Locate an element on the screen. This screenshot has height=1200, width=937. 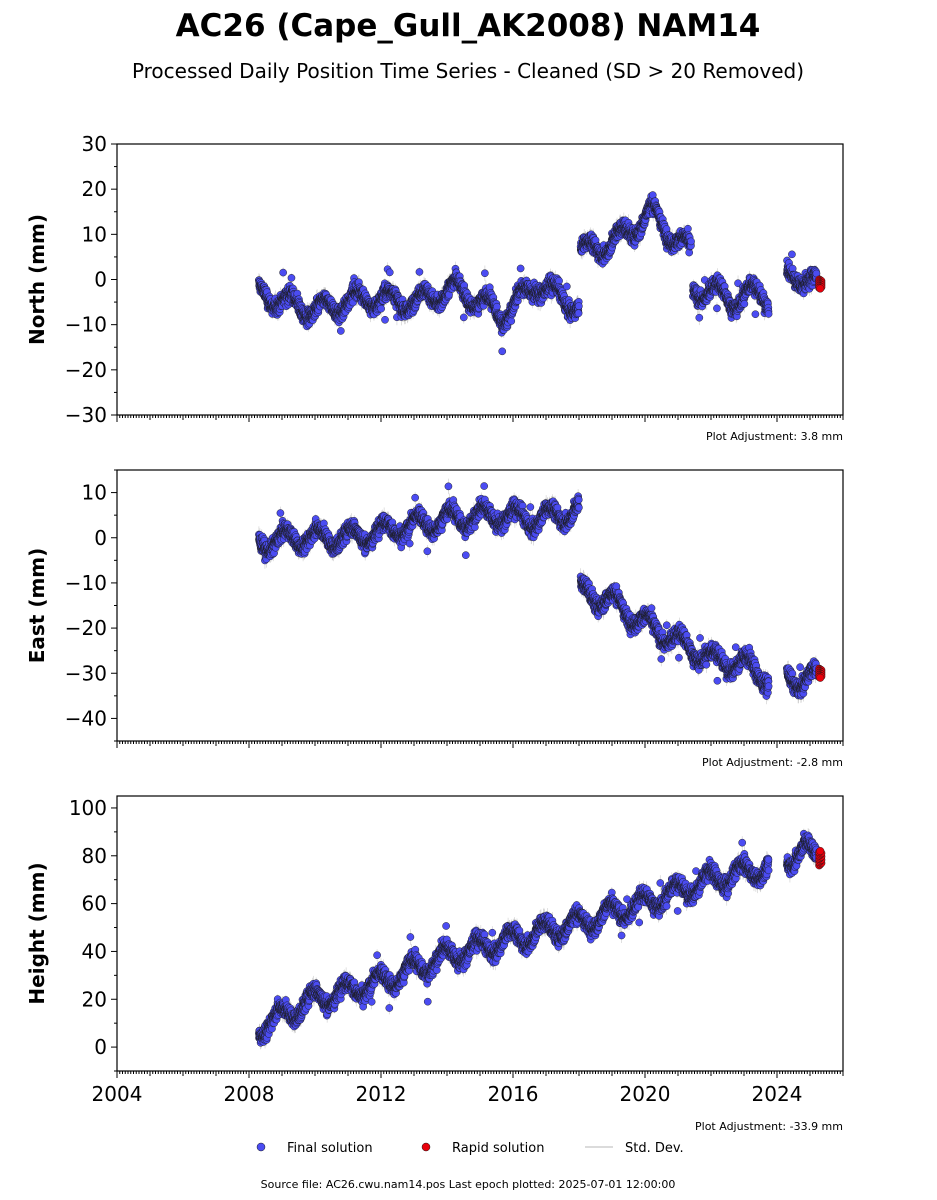
chart-title: AC26 (Cape_Gull_AK2008) NAM14 is located at coordinates (468, 26).